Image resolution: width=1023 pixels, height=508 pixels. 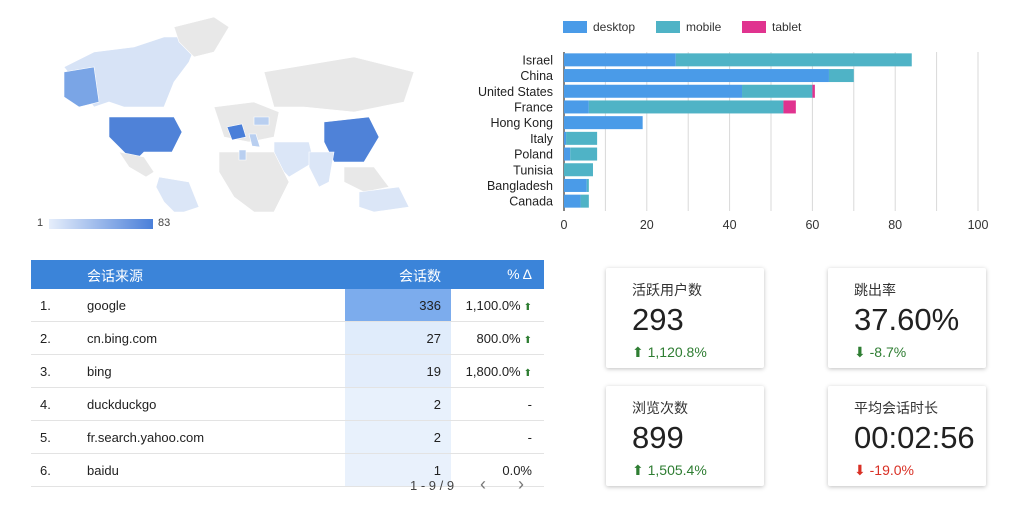 I want to click on category-label: United States, so click(x=515, y=92).